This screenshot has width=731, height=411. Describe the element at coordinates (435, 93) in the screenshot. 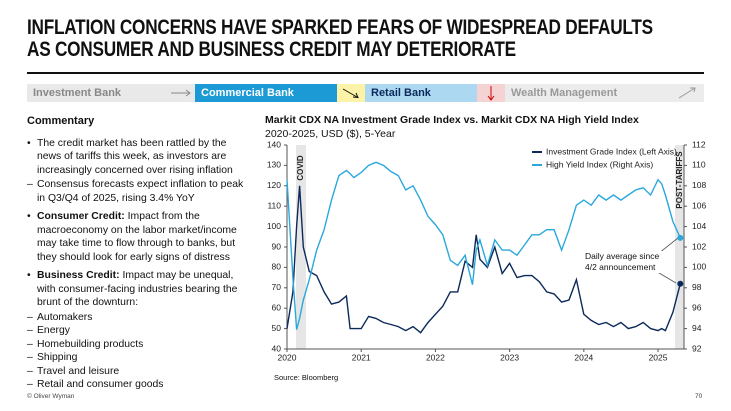

I see `tab: Retail Bank` at that location.